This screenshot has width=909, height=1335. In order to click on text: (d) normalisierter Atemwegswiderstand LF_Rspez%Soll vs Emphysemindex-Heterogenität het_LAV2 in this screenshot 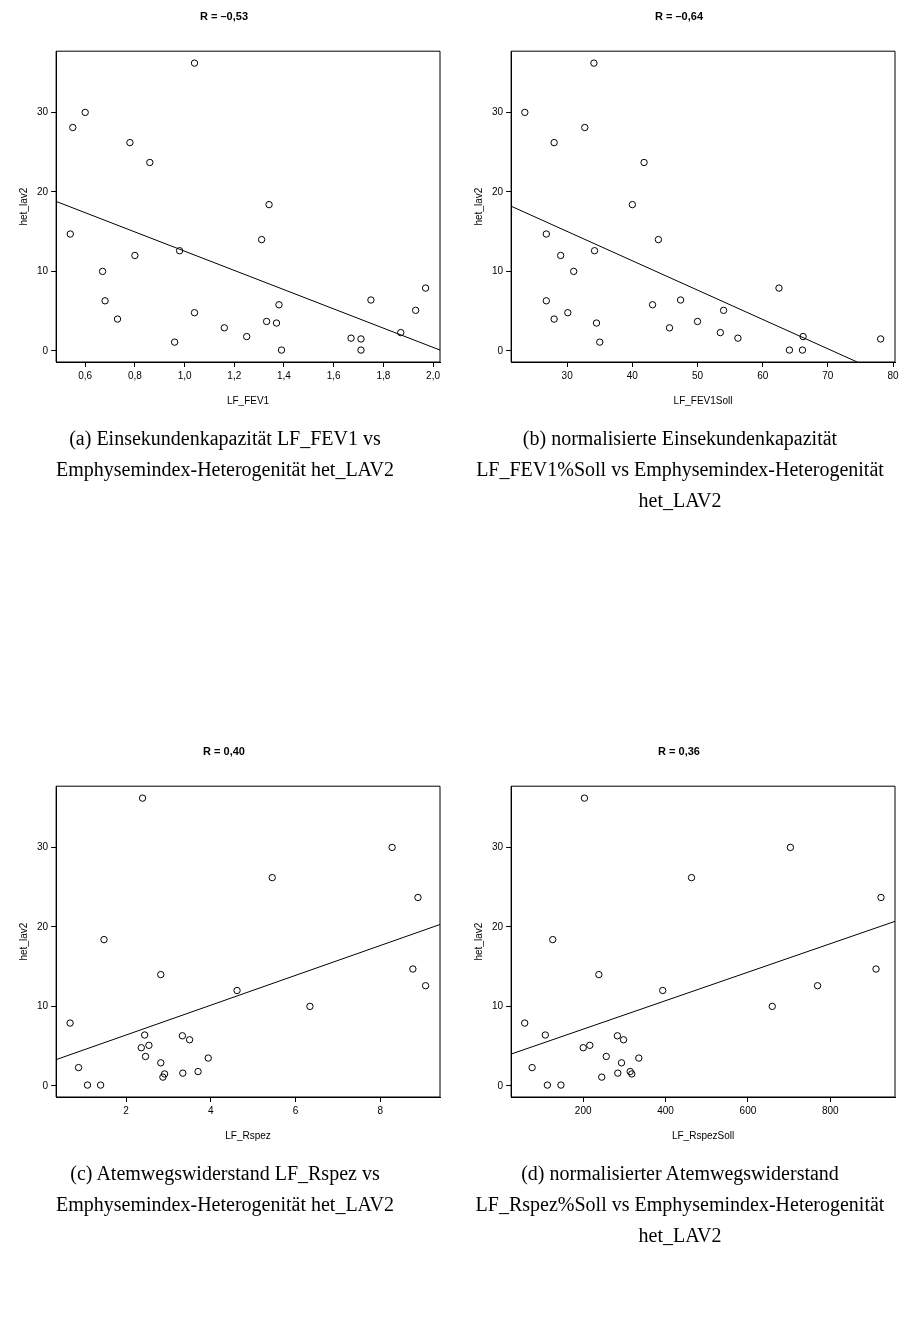, I will do `click(680, 1204)`.